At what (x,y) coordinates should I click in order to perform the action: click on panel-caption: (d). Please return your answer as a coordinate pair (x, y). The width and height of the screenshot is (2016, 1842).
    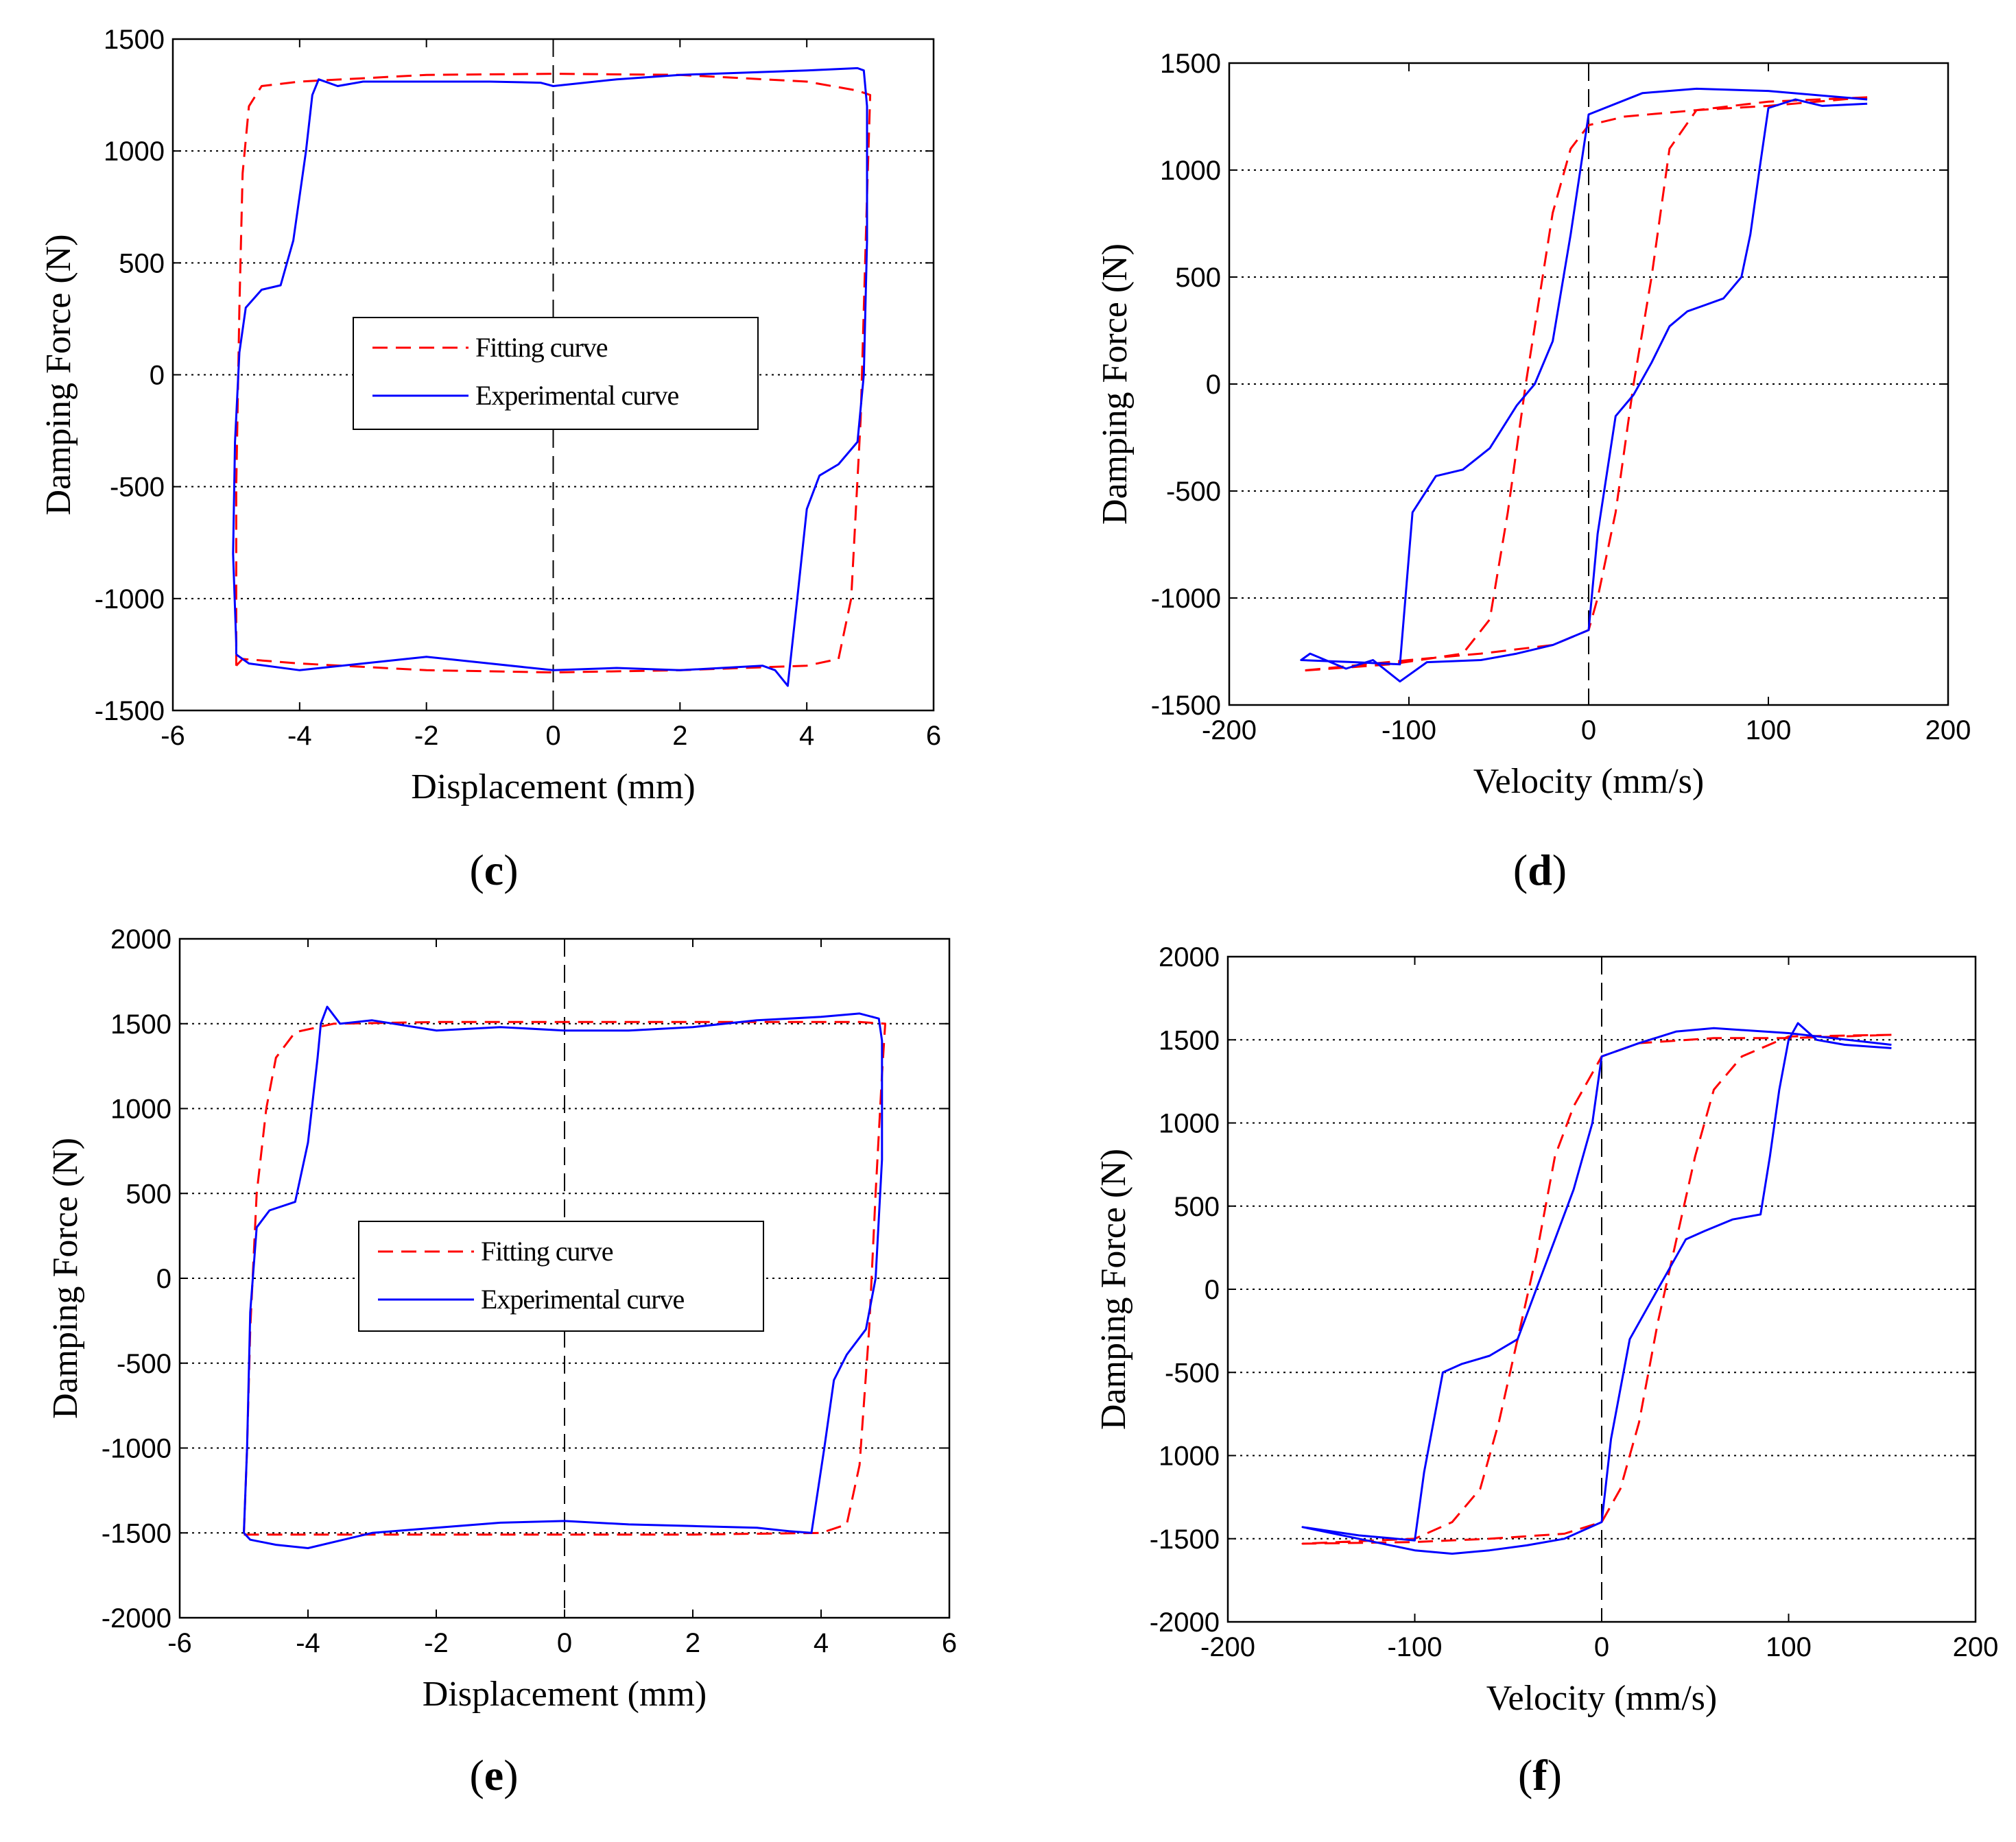
    Looking at the image, I should click on (1540, 870).